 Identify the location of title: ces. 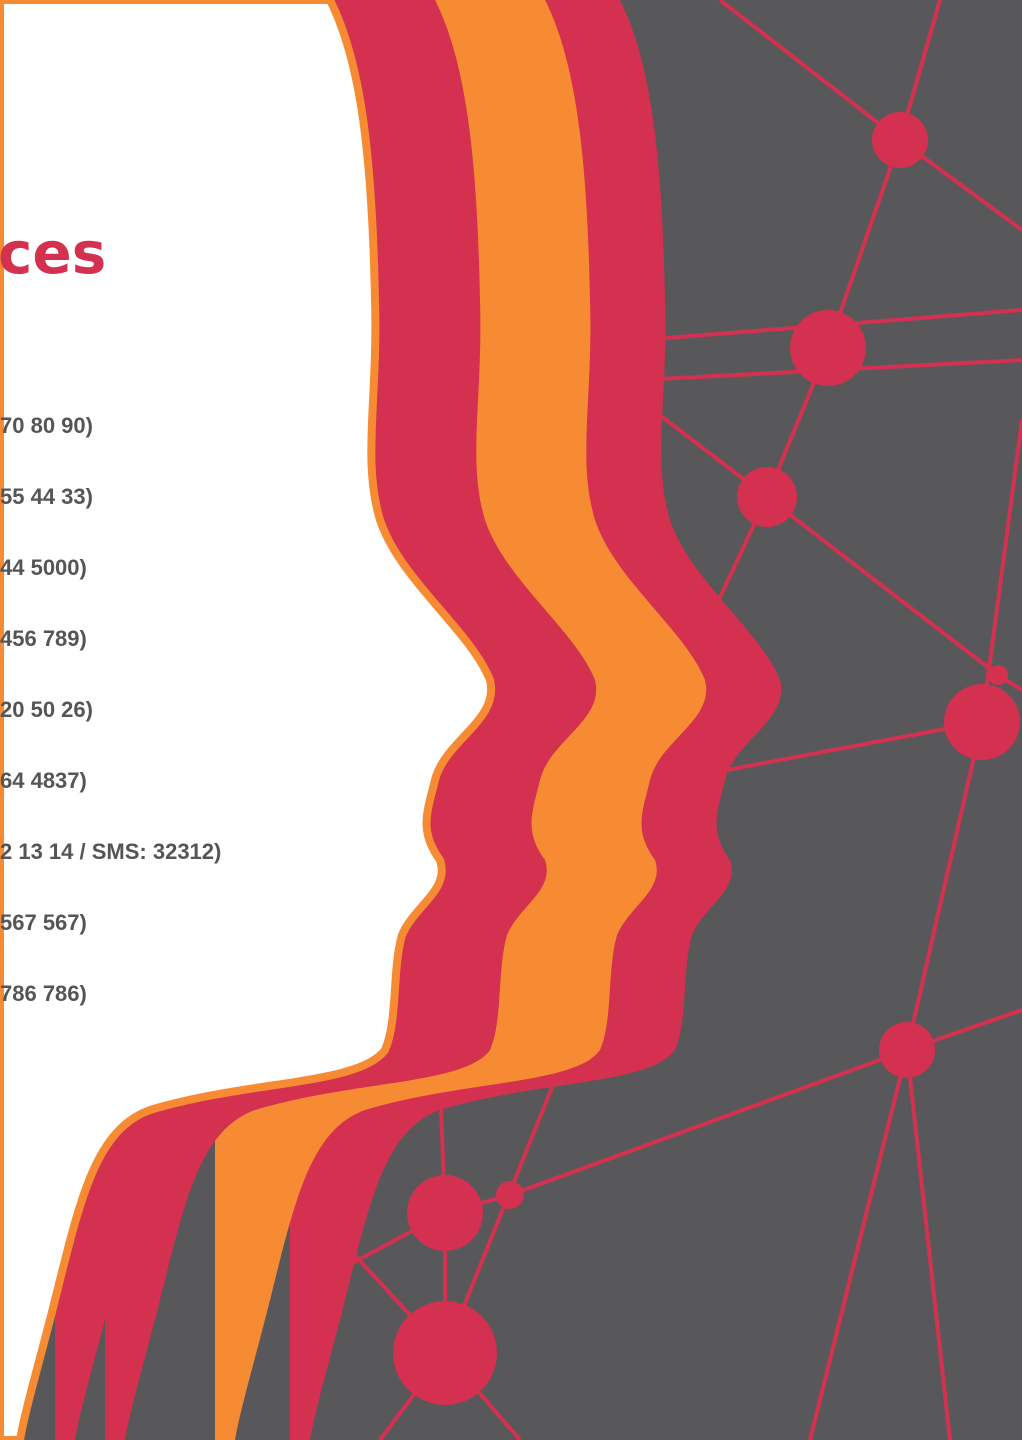
(53, 253).